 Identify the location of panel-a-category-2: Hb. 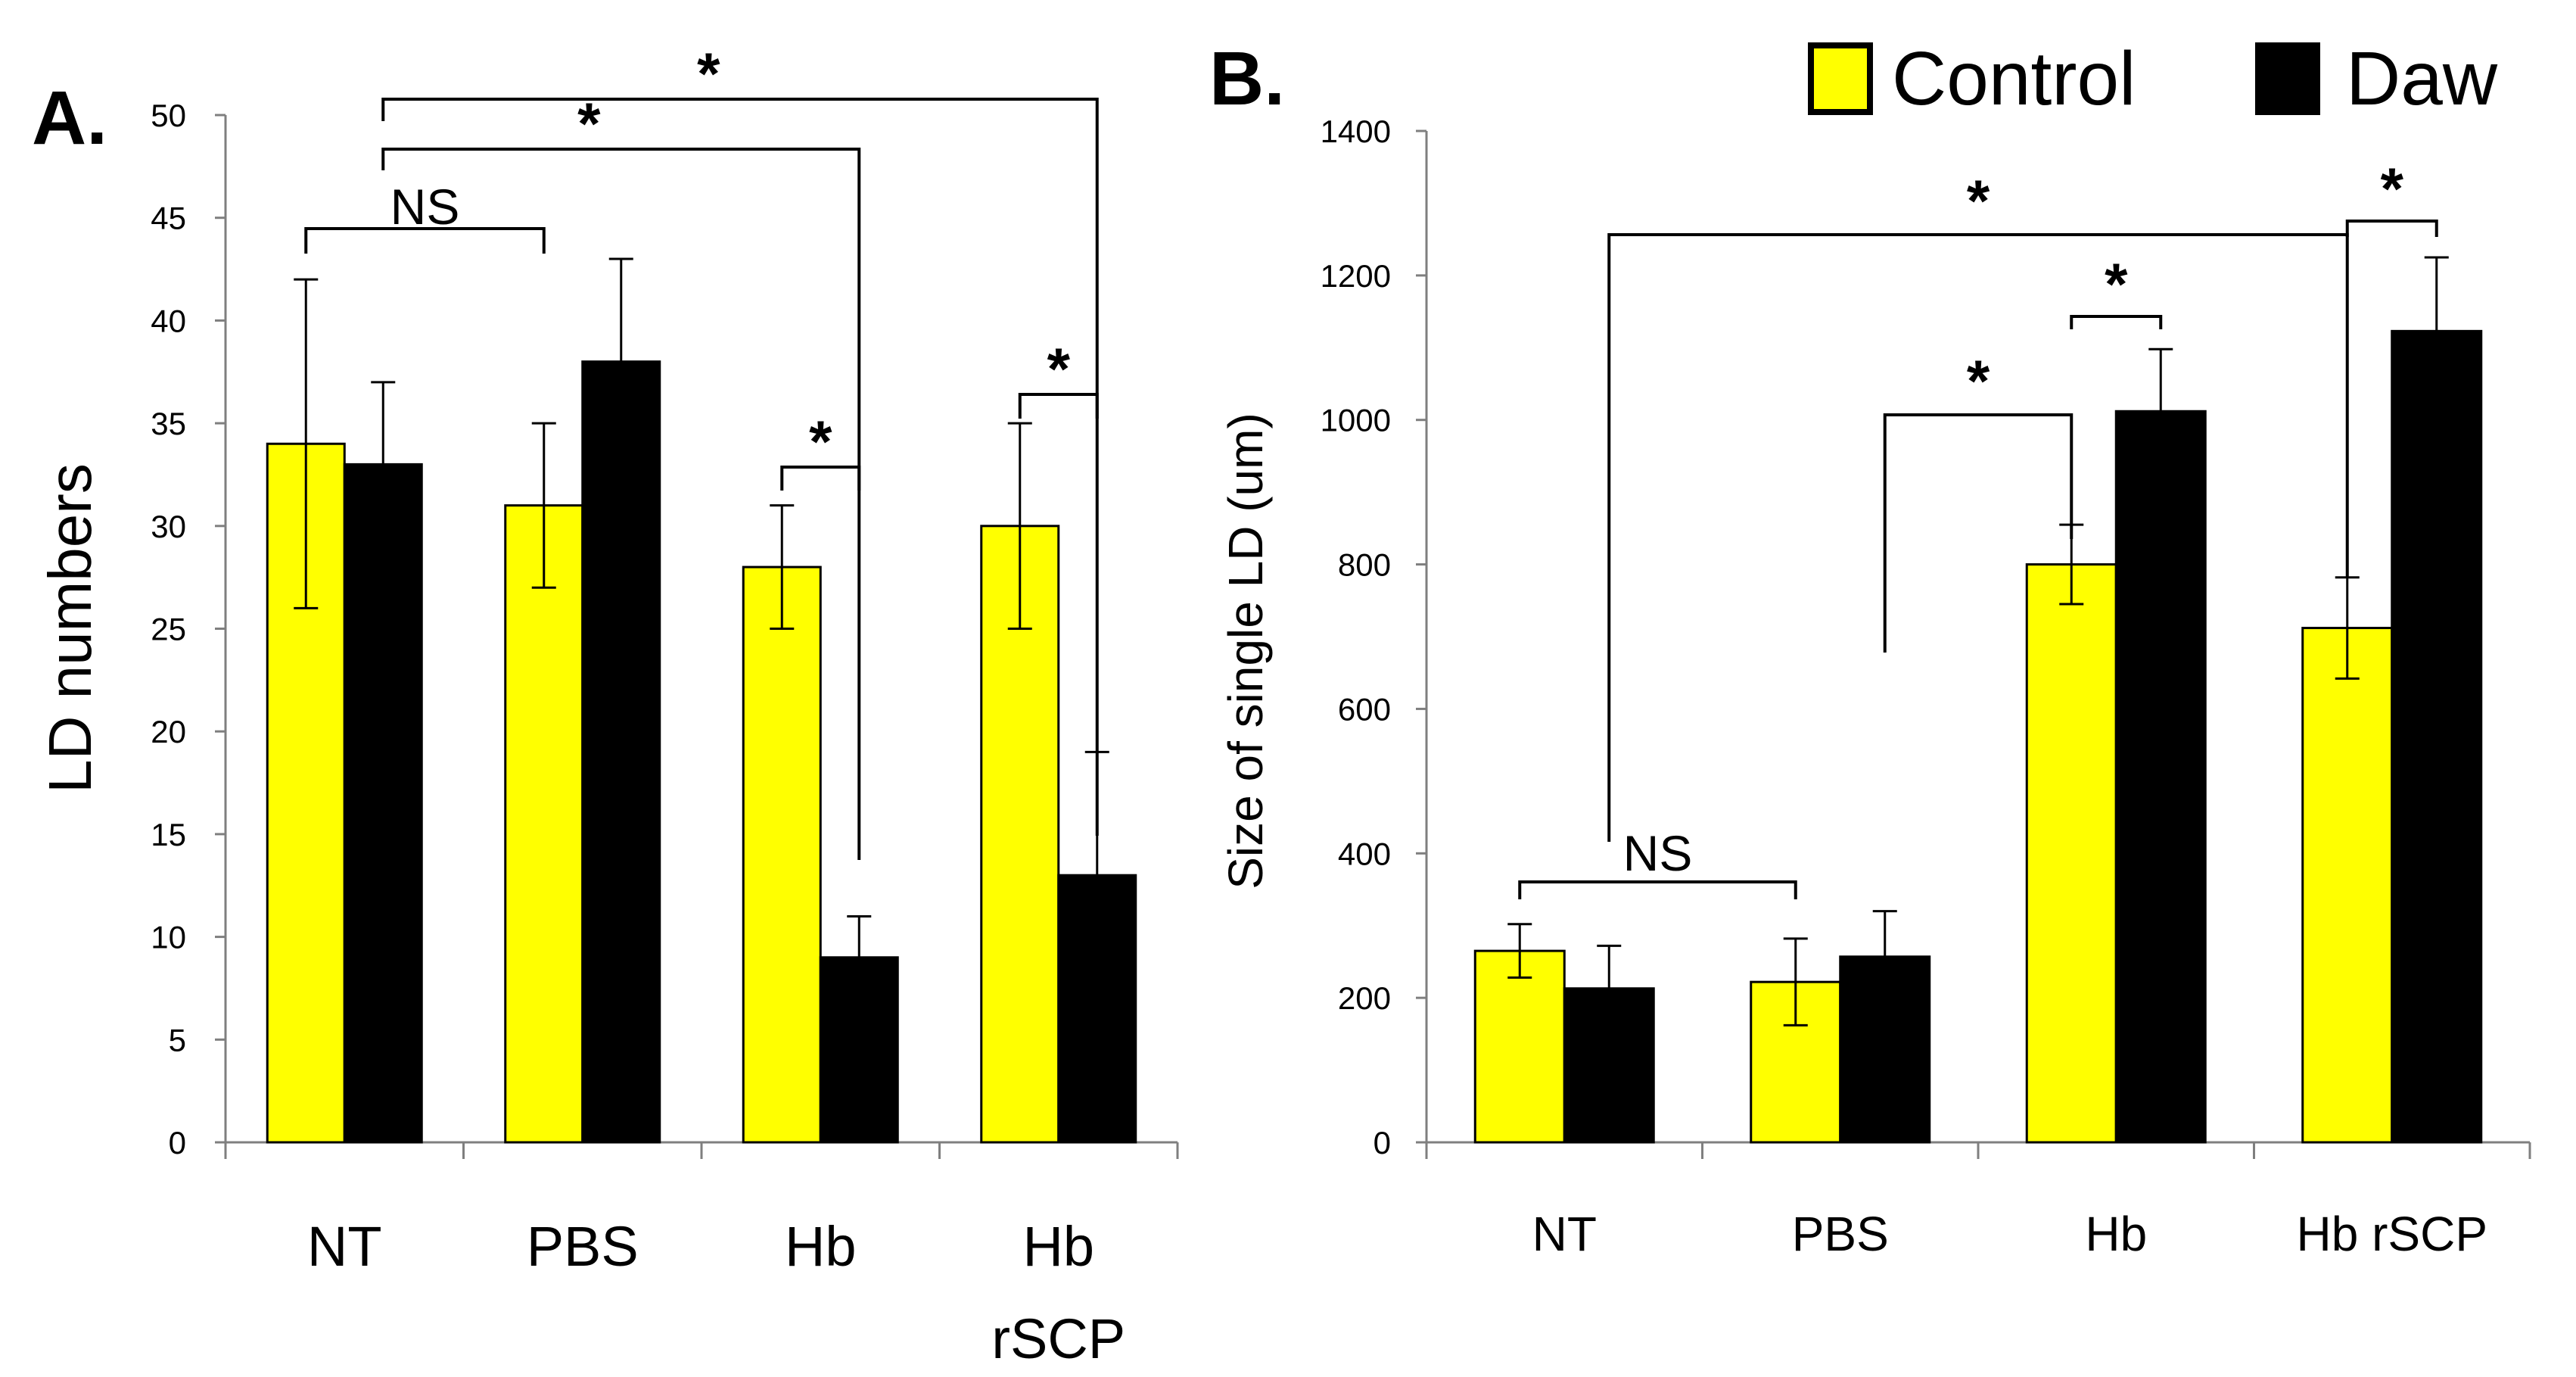
(821, 1246).